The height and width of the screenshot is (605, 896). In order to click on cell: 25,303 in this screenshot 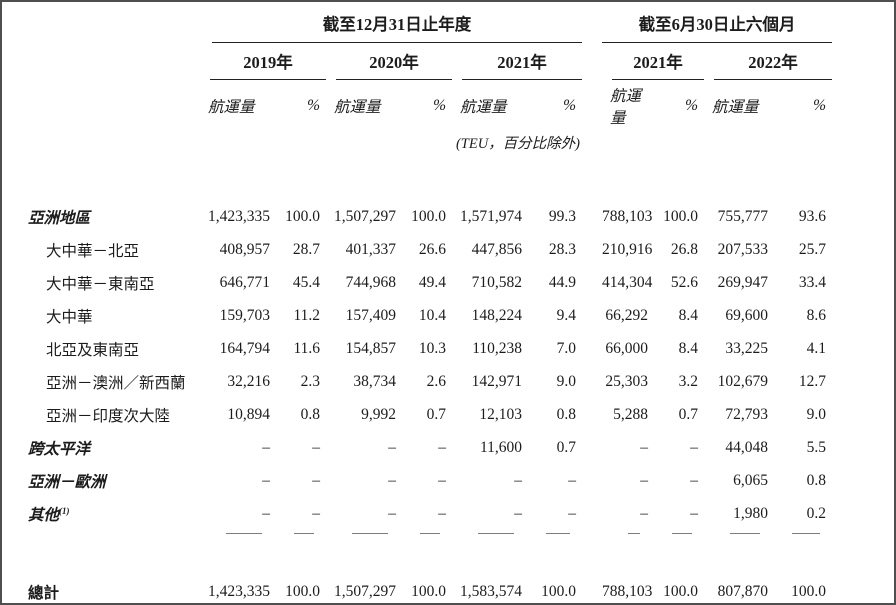, I will do `click(626, 381)`.